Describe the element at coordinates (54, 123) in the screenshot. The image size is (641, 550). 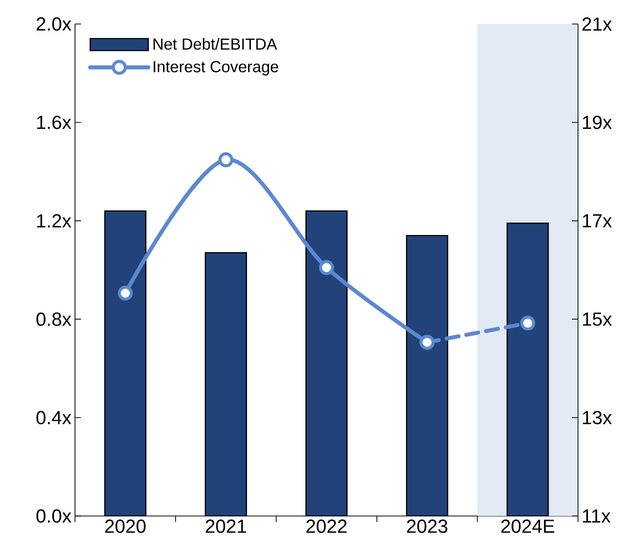
I see `y-tick-label: 1.6x` at that location.